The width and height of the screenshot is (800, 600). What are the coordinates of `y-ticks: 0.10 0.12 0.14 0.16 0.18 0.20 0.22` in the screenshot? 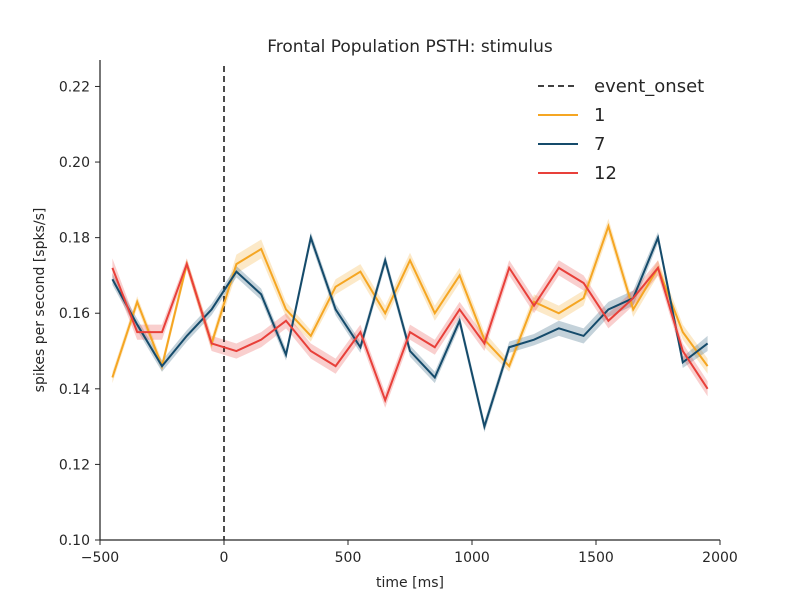 It's located at (79, 314).